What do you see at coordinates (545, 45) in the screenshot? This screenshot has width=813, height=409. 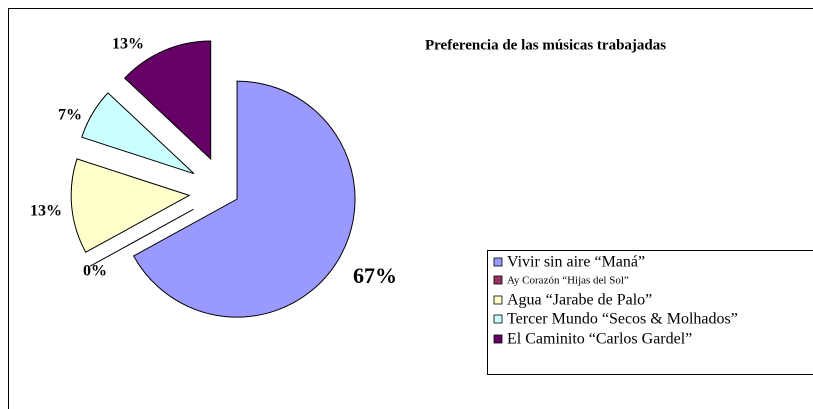 I see `chart-title: Preferencia de las músicas trabajadas` at bounding box center [545, 45].